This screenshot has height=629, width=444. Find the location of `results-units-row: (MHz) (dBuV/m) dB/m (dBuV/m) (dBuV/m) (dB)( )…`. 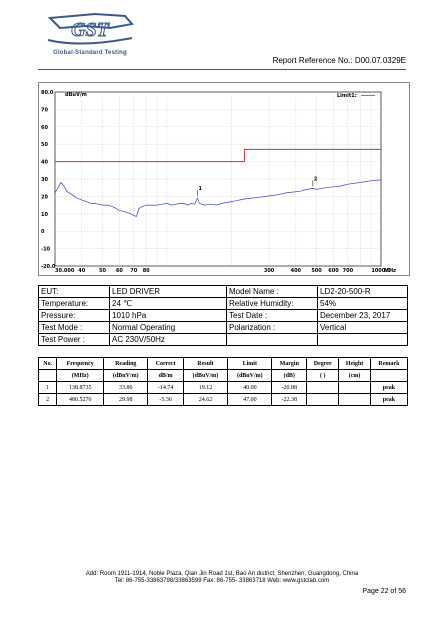

results-units-row: (MHz) (dBuV/m) dB/m (dBuV/m) (dBuV/m) (dB)( )… is located at coordinates (223, 375).